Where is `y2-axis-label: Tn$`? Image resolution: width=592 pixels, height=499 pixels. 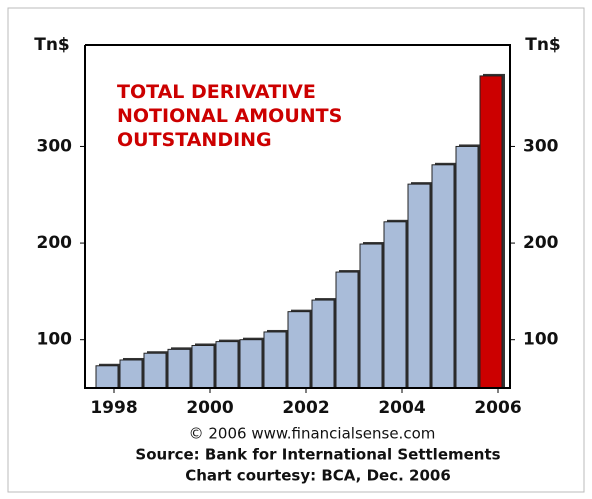 y2-axis-label: Tn$ is located at coordinates (543, 45).